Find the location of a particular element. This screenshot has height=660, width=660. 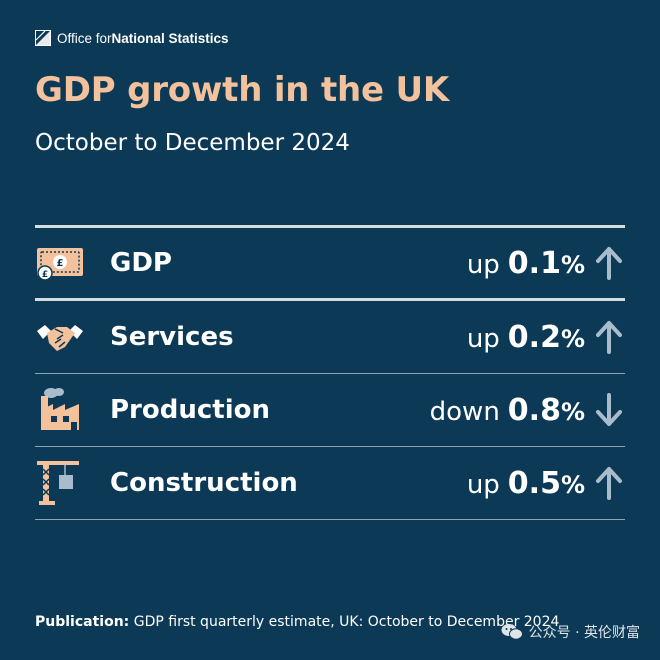

stat-row-production: Production down 0.8 % is located at coordinates (330, 410).